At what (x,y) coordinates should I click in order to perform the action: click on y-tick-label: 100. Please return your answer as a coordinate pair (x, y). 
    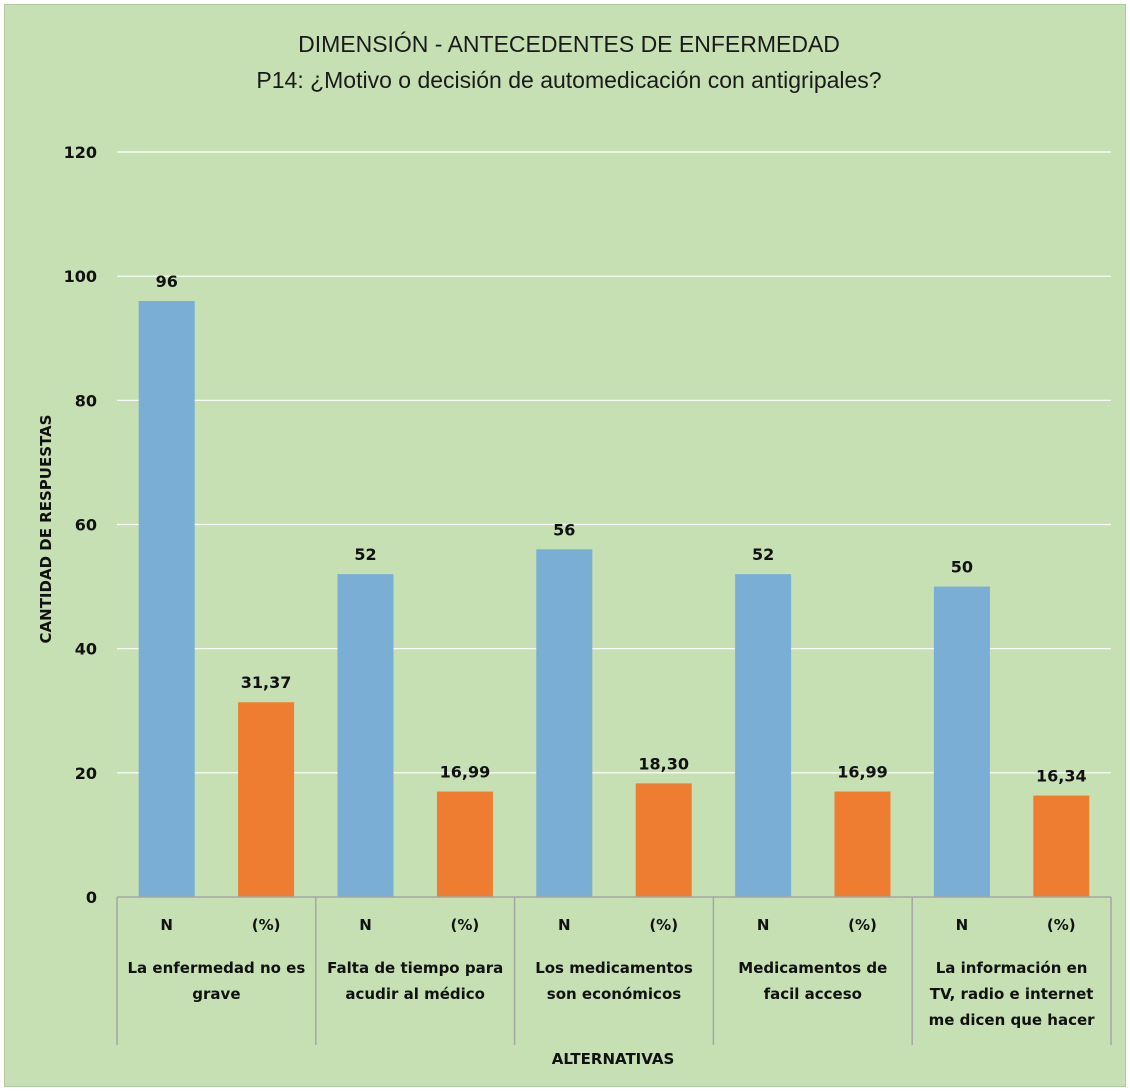
    Looking at the image, I should click on (80, 276).